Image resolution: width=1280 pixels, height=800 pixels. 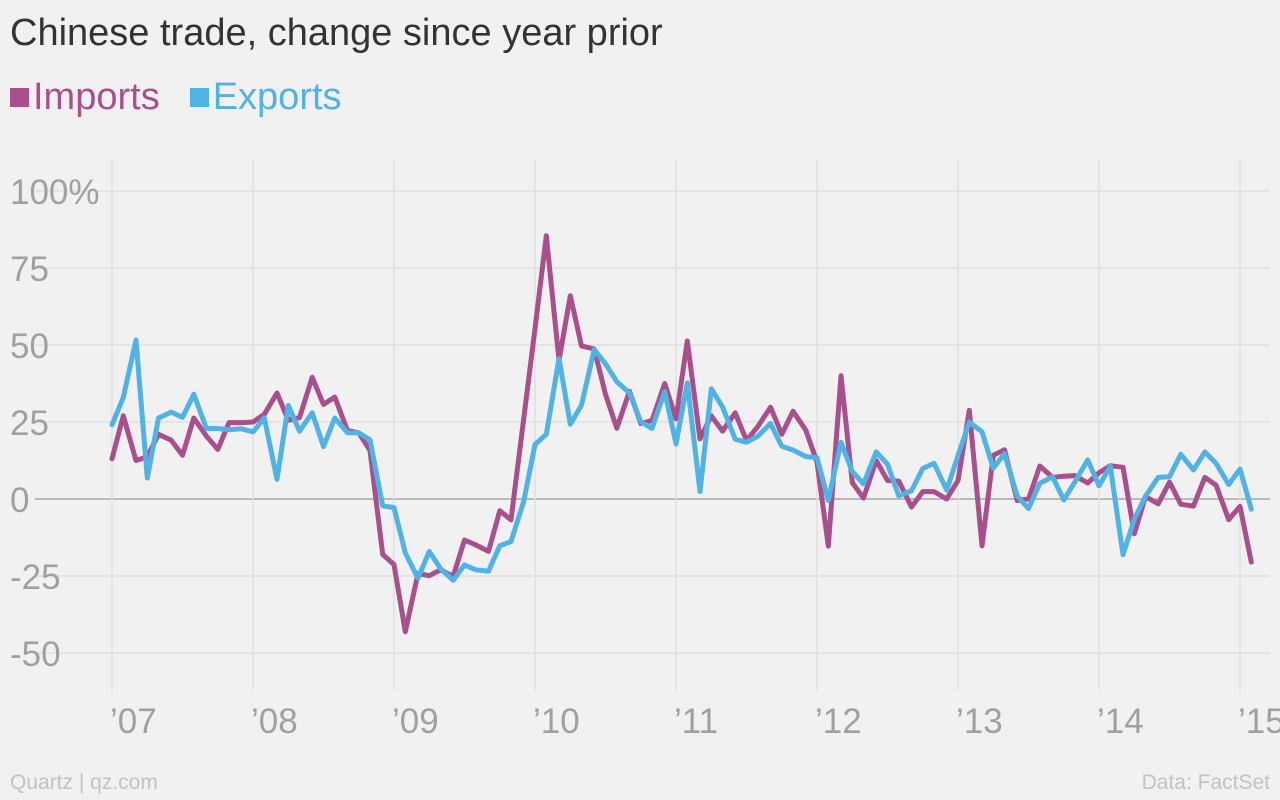 I want to click on x-tick-label: ’08, so click(x=274, y=721).